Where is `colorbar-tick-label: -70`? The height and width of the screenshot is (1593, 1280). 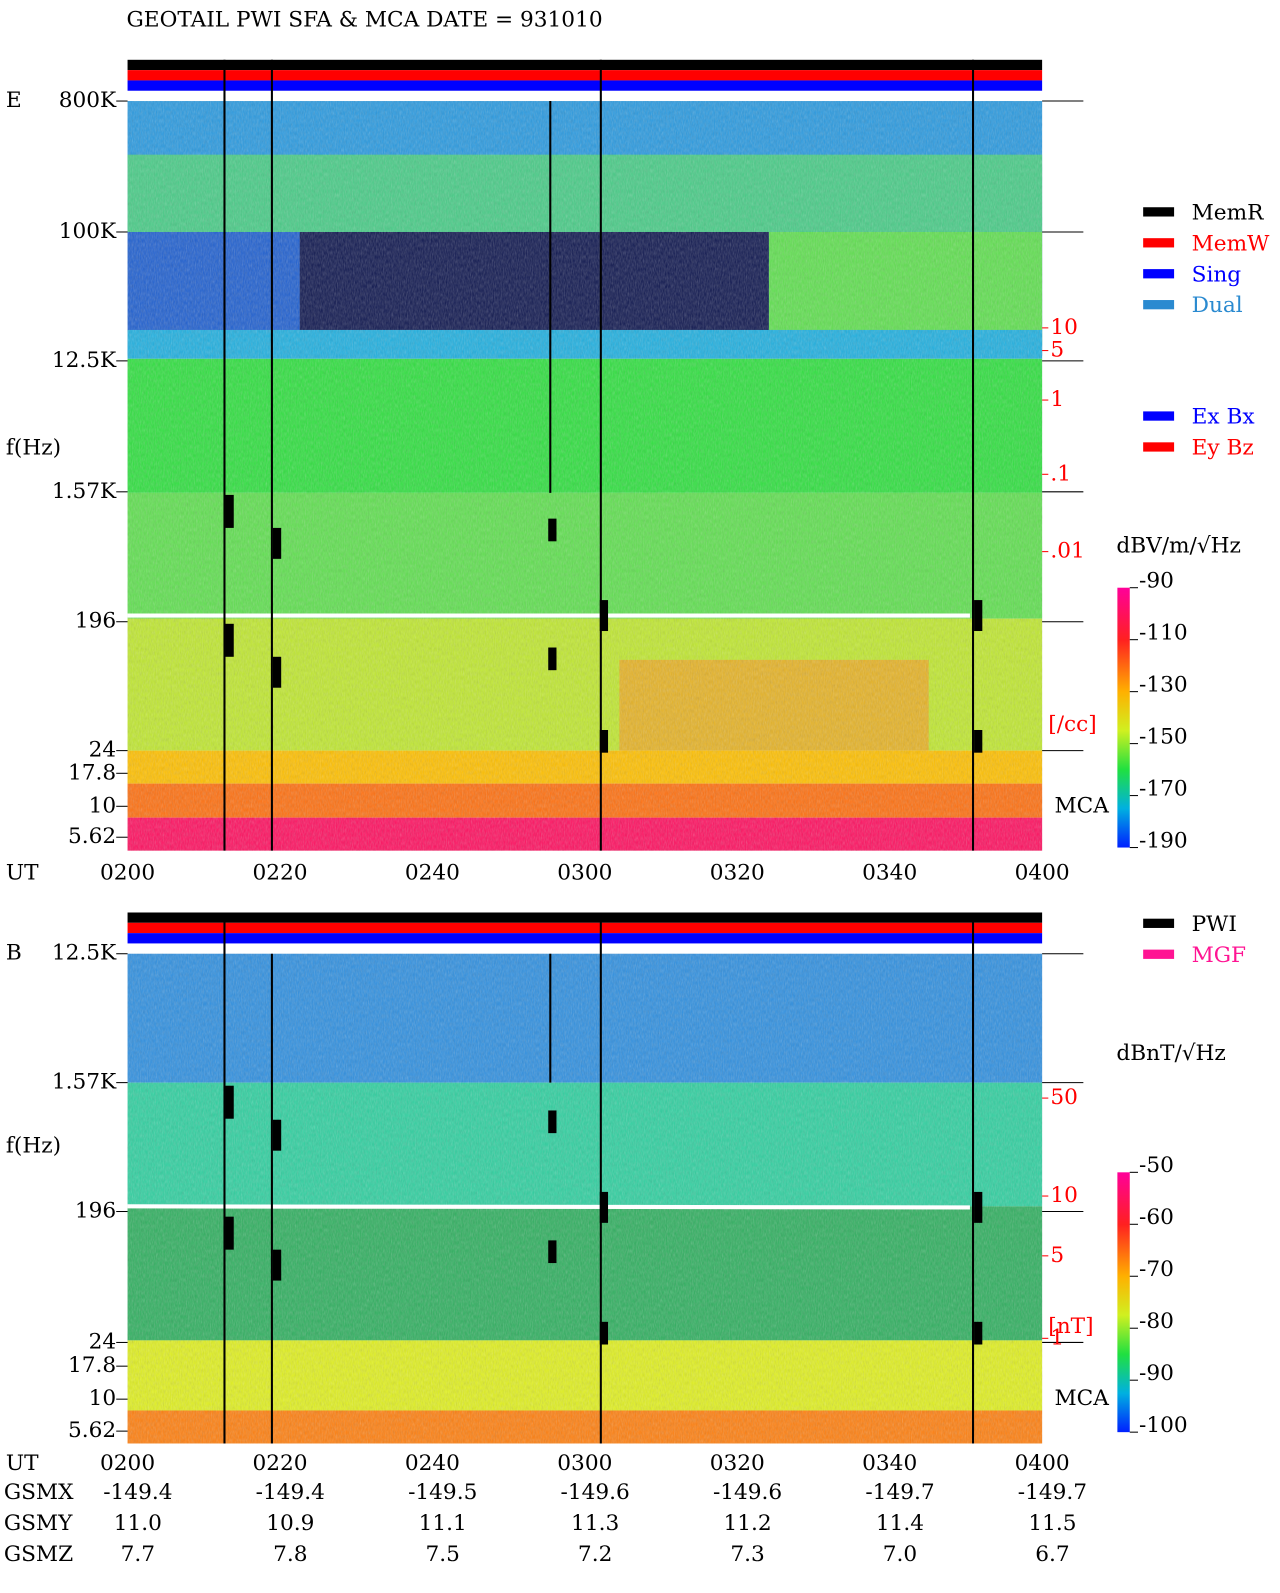
colorbar-tick-label: -70 is located at coordinates (1156, 1269).